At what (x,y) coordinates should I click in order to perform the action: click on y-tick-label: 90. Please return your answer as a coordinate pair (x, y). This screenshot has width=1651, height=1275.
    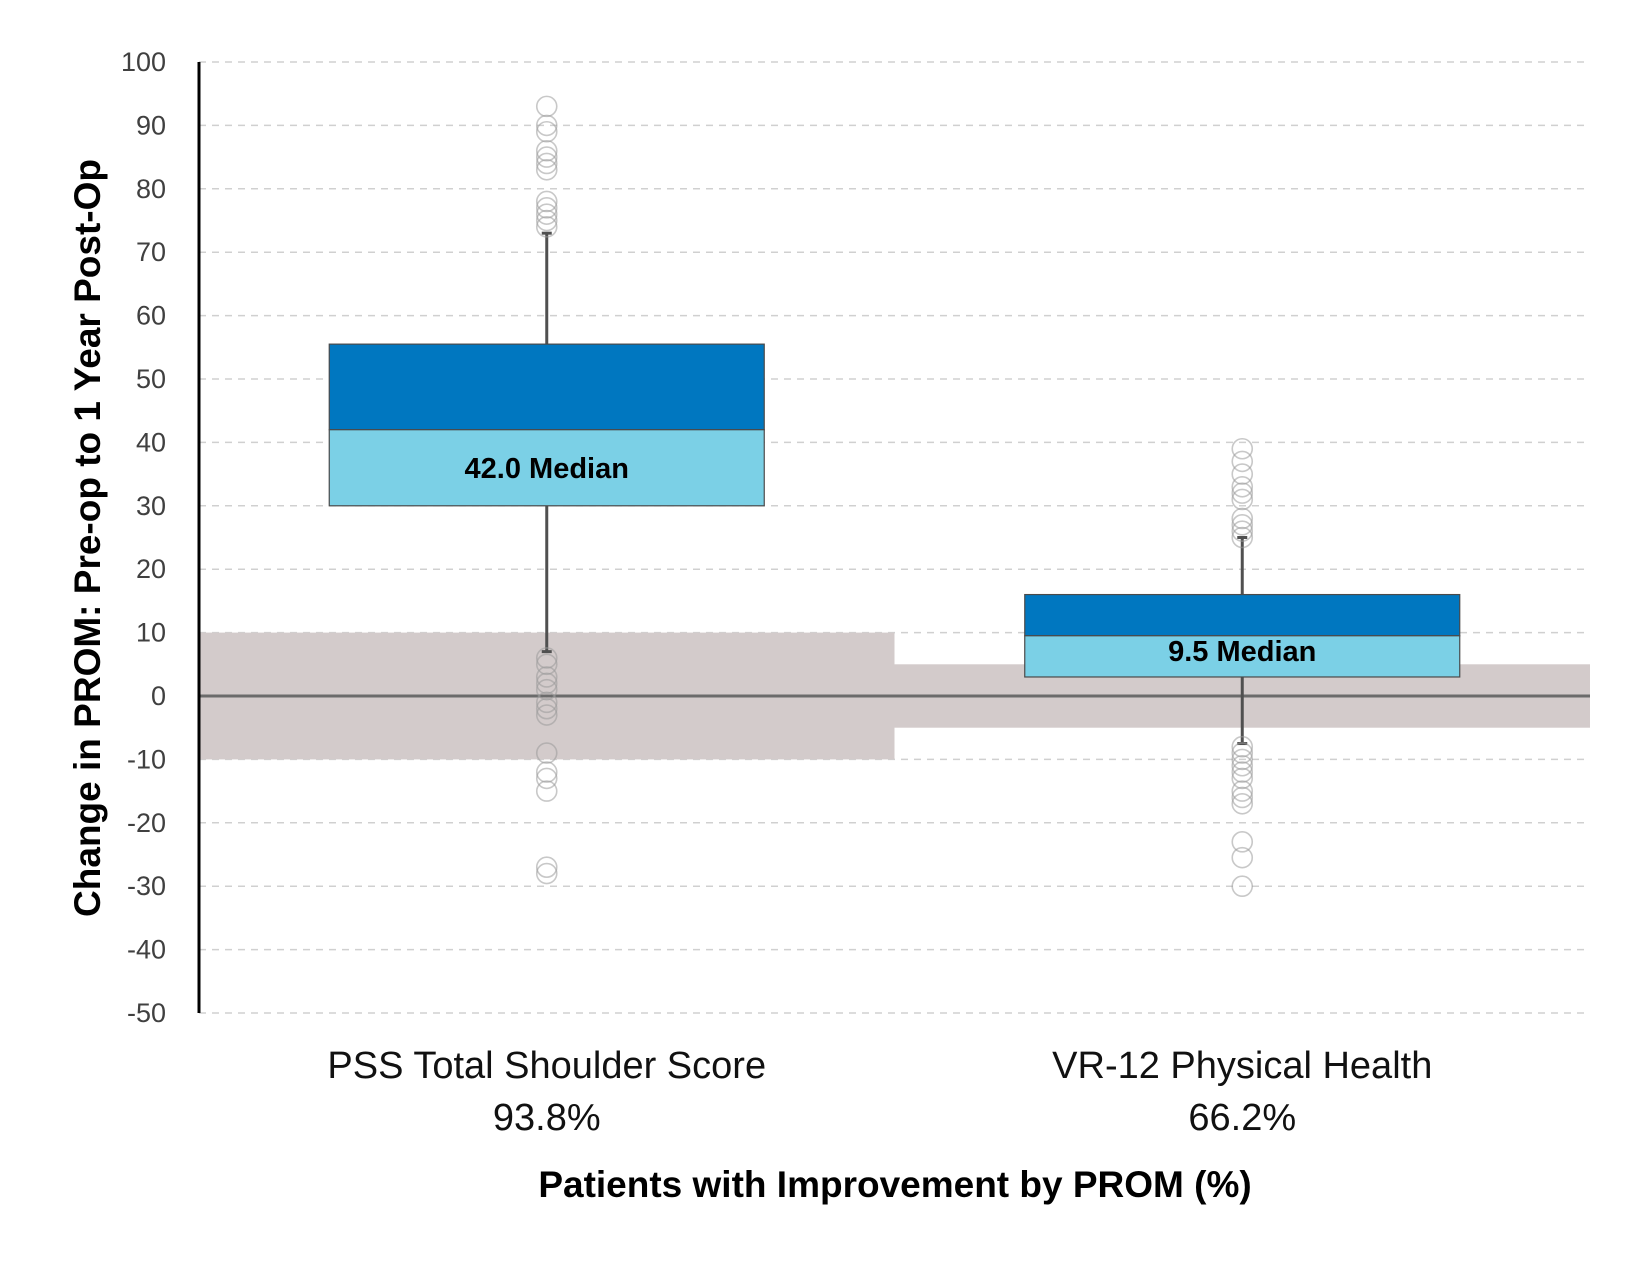
    Looking at the image, I should click on (151, 125).